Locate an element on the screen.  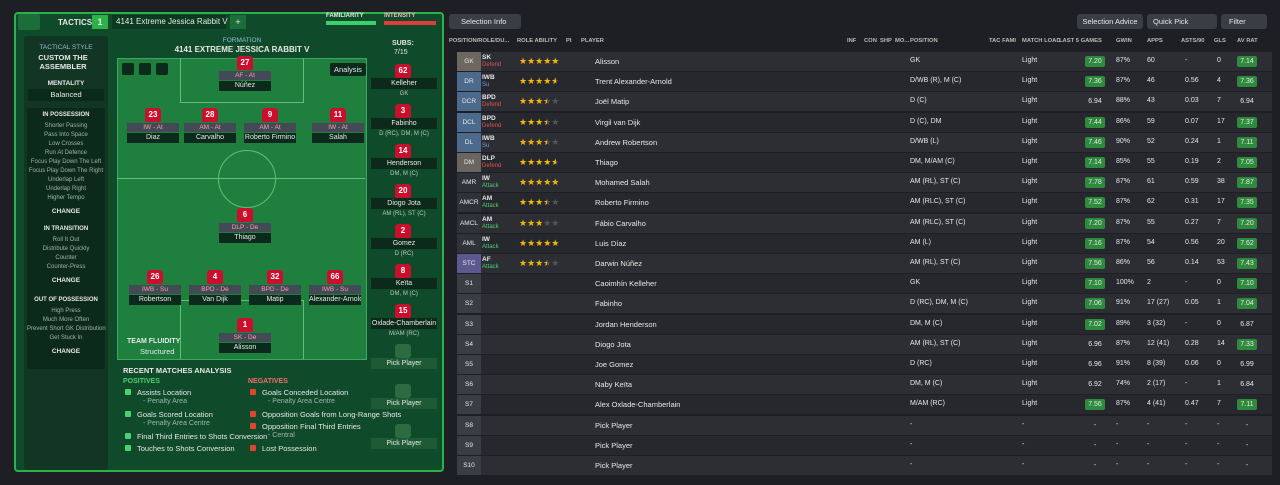
column-header: GWIN is located at coordinates (1124, 41).